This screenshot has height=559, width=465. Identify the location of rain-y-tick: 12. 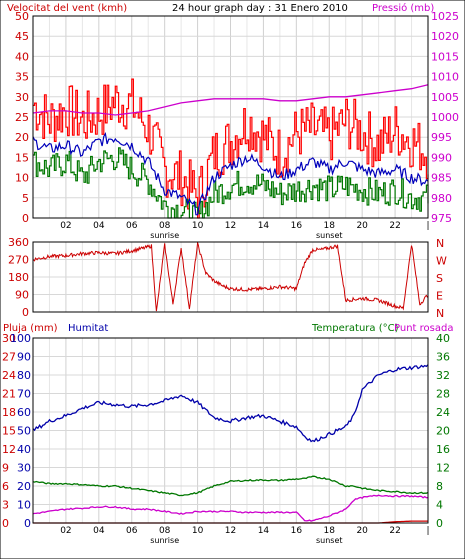
(9, 449).